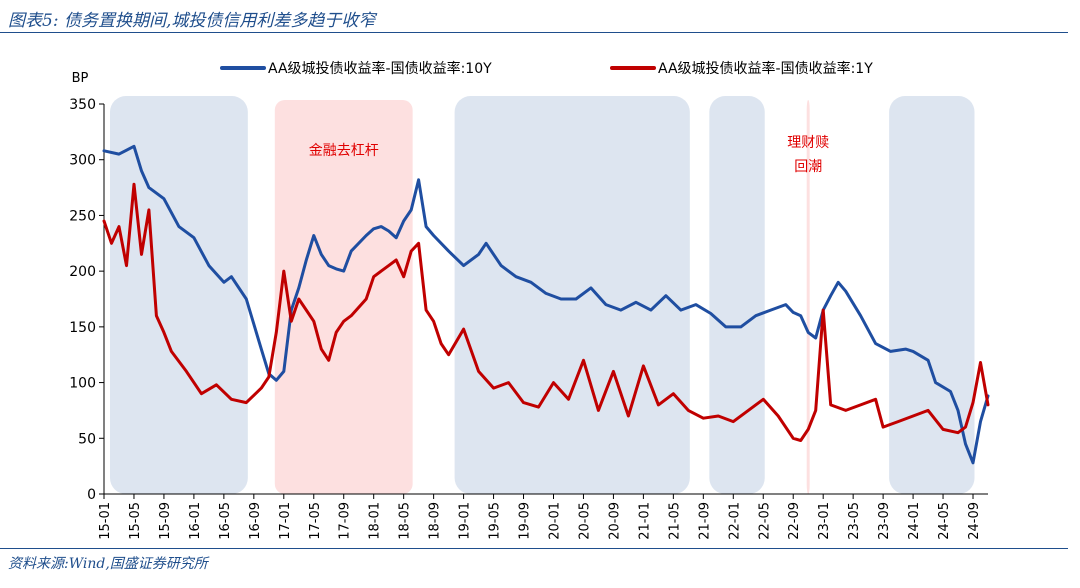 This screenshot has width=1080, height=588. What do you see at coordinates (884, 521) in the screenshot?
I see `x-tick-label: 23-09` at bounding box center [884, 521].